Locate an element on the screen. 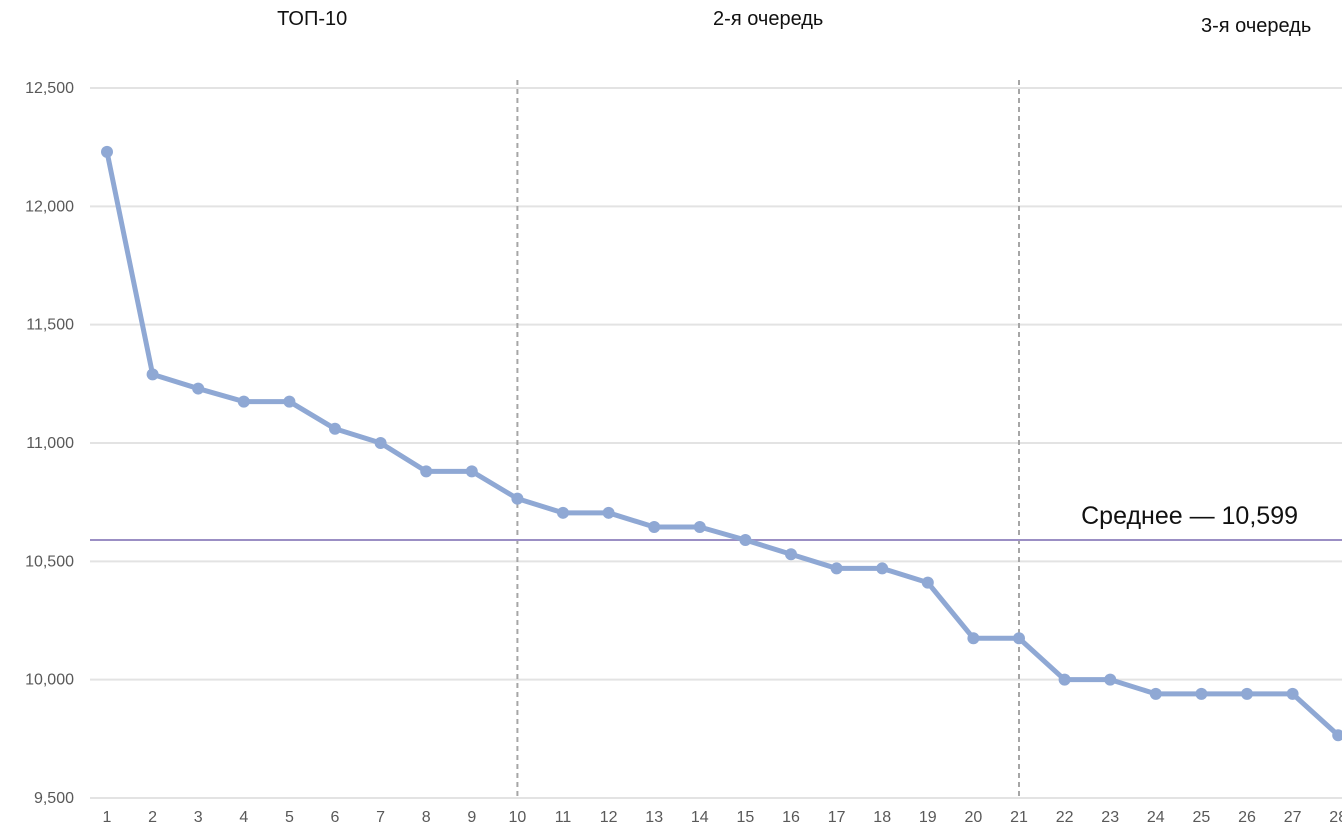  x-tick-label: 18 is located at coordinates (882, 817).